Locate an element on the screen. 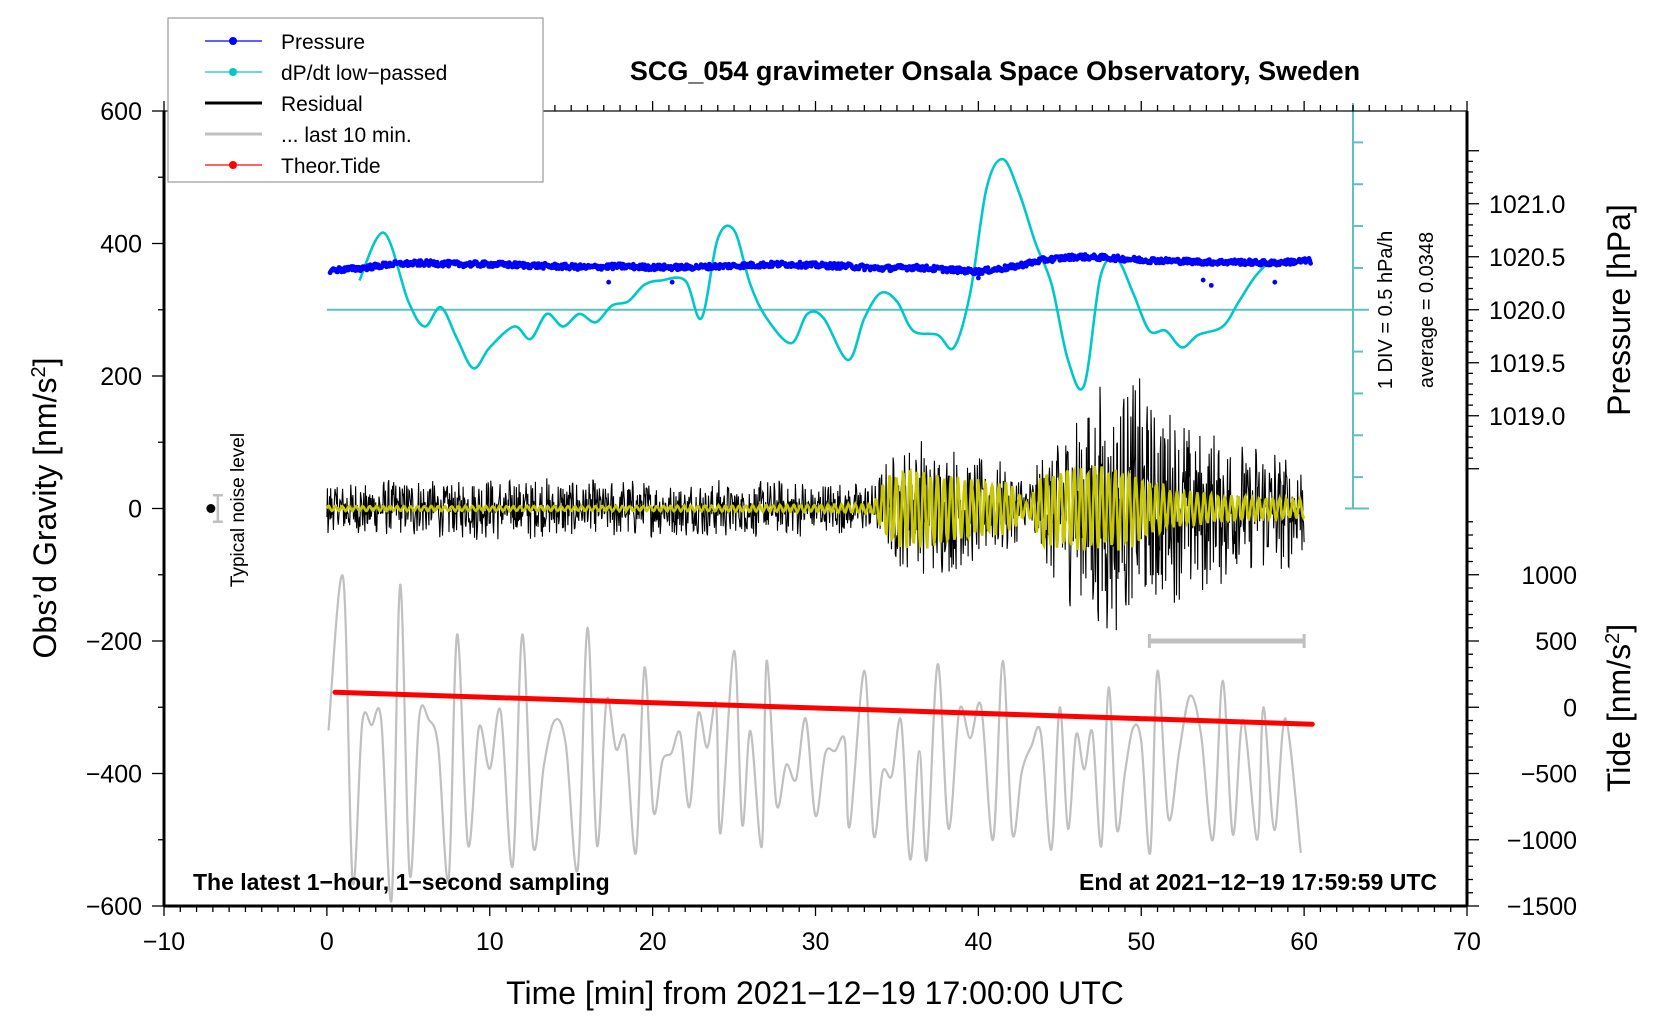 Image resolution: width=1660 pixels, height=1020 pixels. y-tick-label: 400 is located at coordinates (121, 245).